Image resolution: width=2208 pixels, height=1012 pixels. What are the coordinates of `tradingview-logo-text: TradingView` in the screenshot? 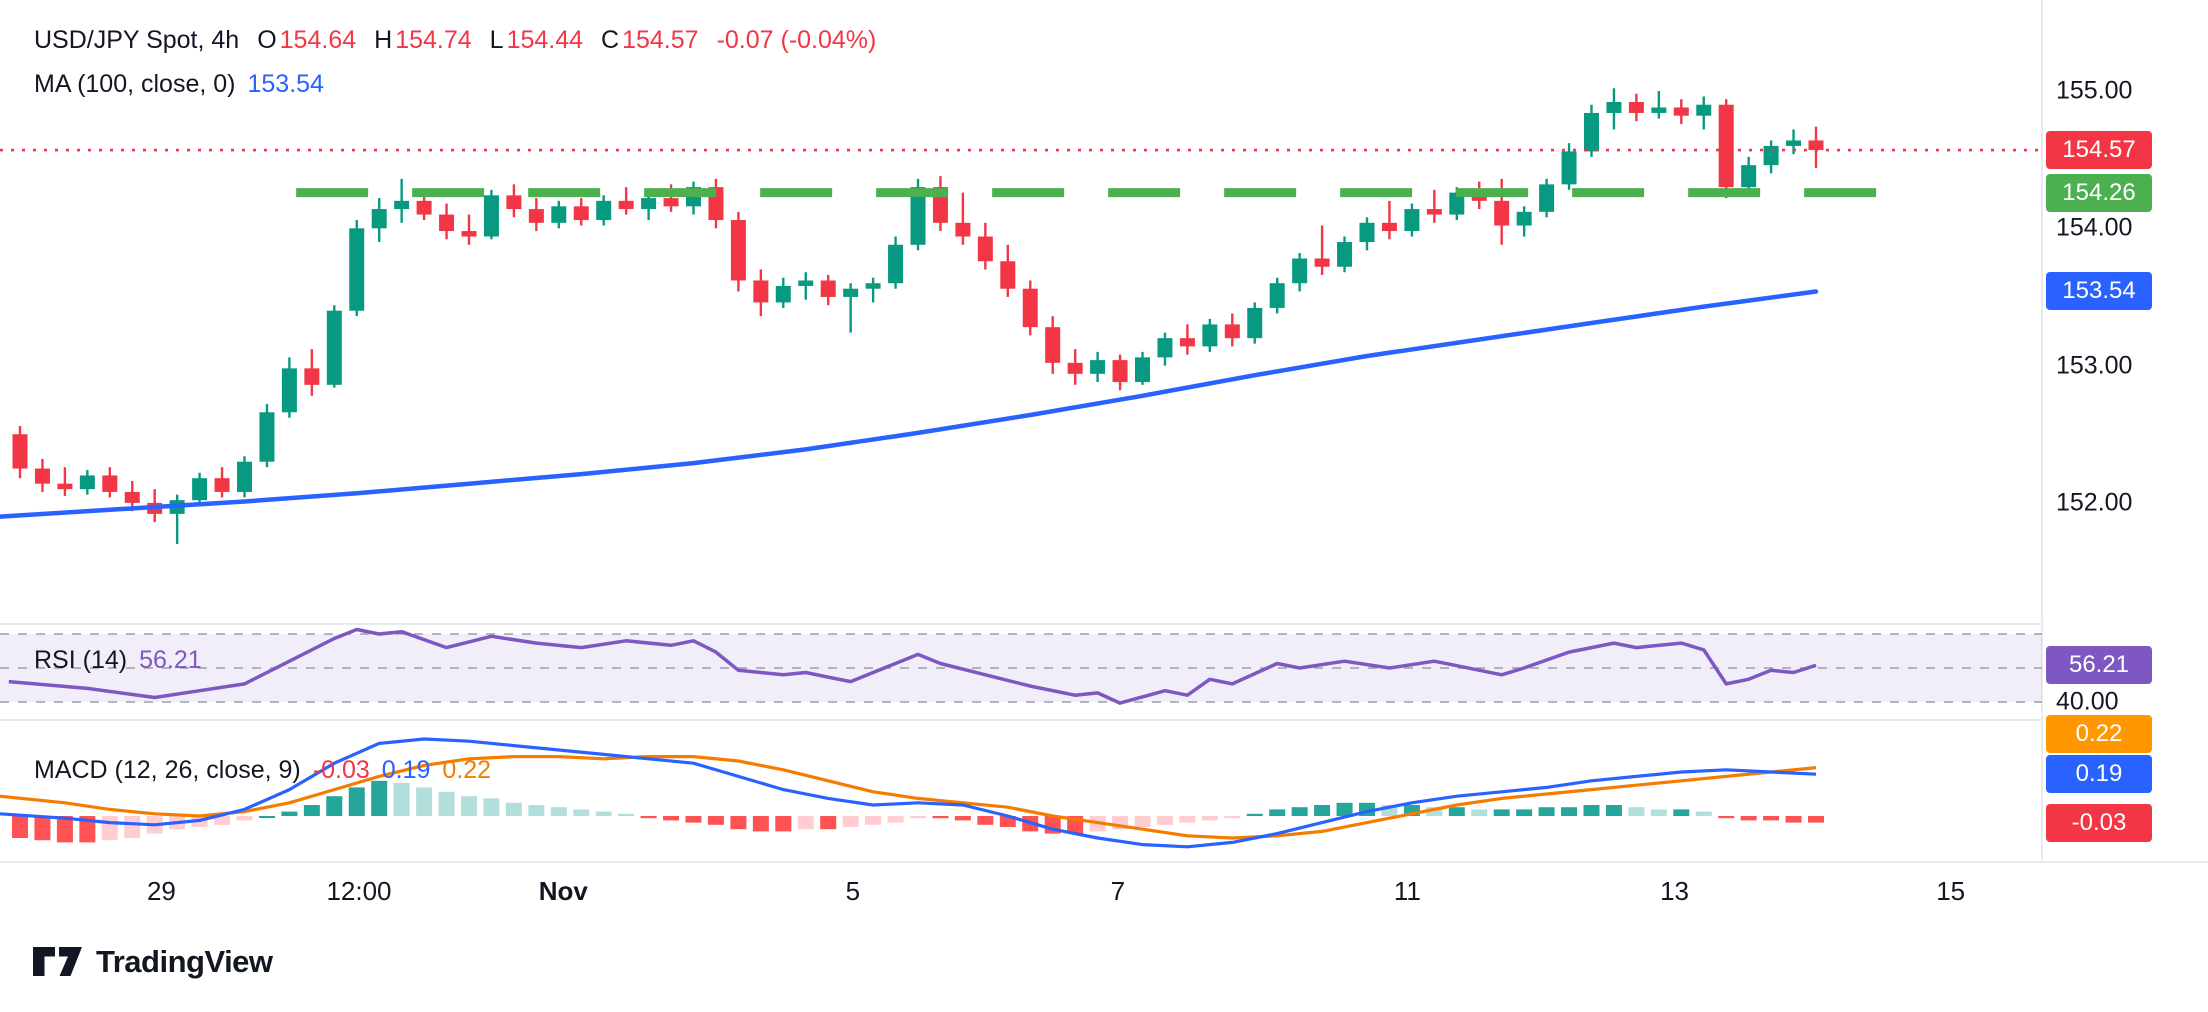 It's located at (184, 961).